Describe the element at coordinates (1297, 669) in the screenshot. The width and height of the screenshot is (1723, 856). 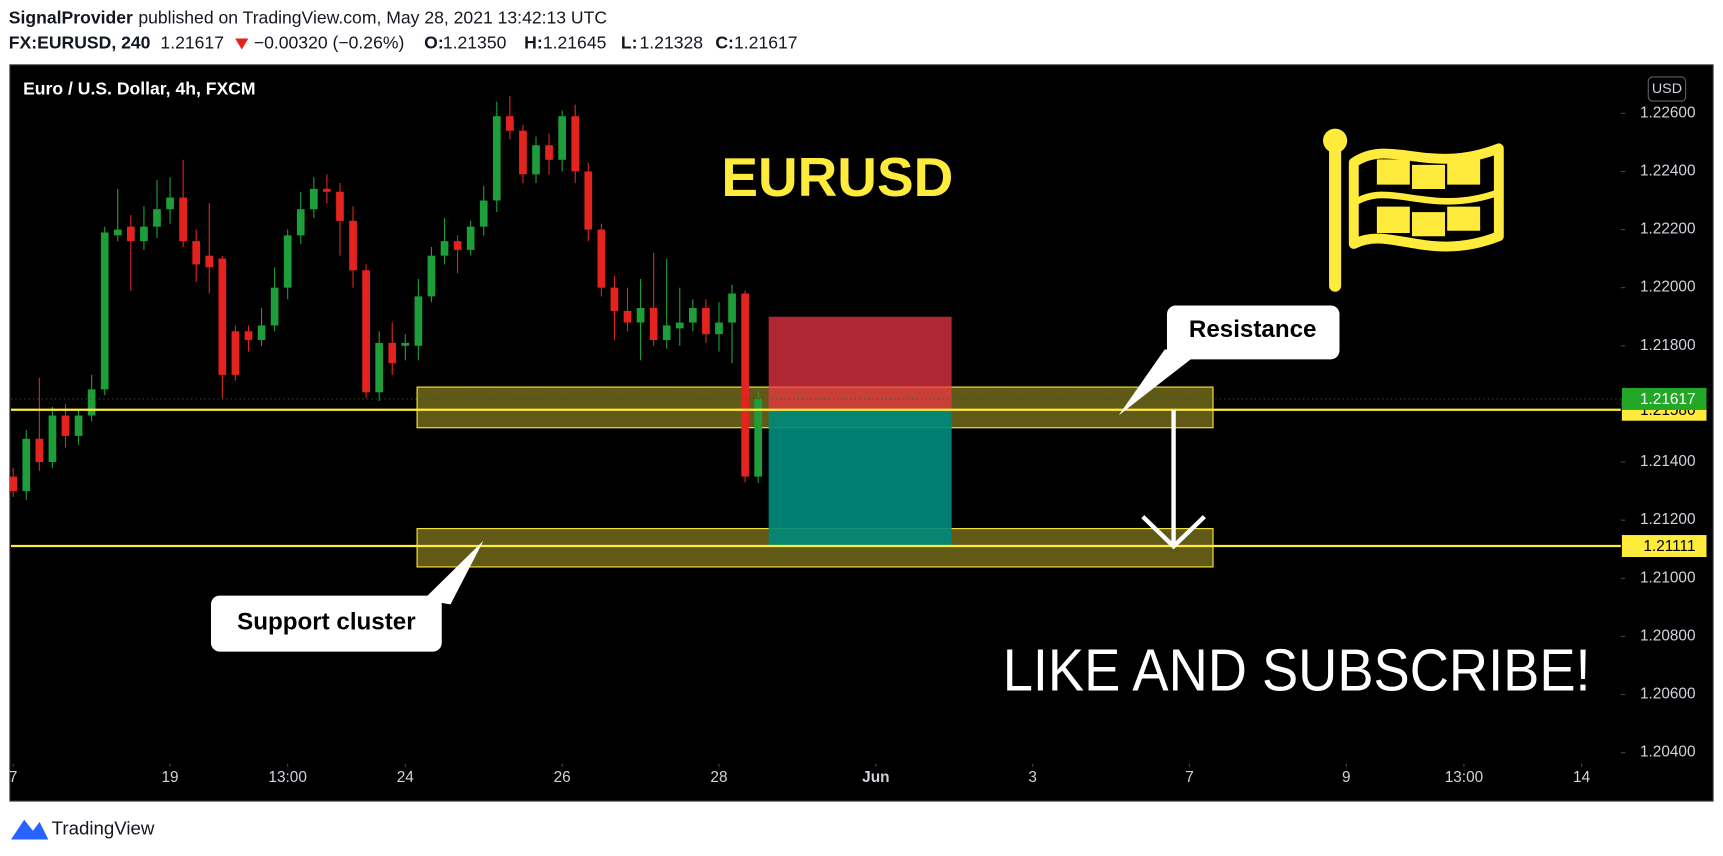
I see `call-to-action: LIKE AND SUBSCRIBE!` at that location.